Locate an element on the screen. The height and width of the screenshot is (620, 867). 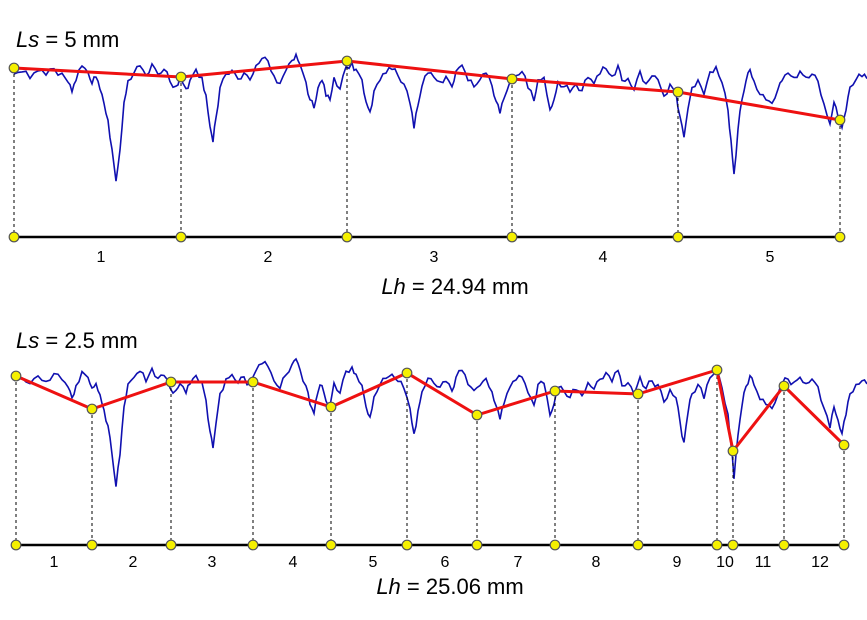
segment-label: 12 is located at coordinates (820, 562).